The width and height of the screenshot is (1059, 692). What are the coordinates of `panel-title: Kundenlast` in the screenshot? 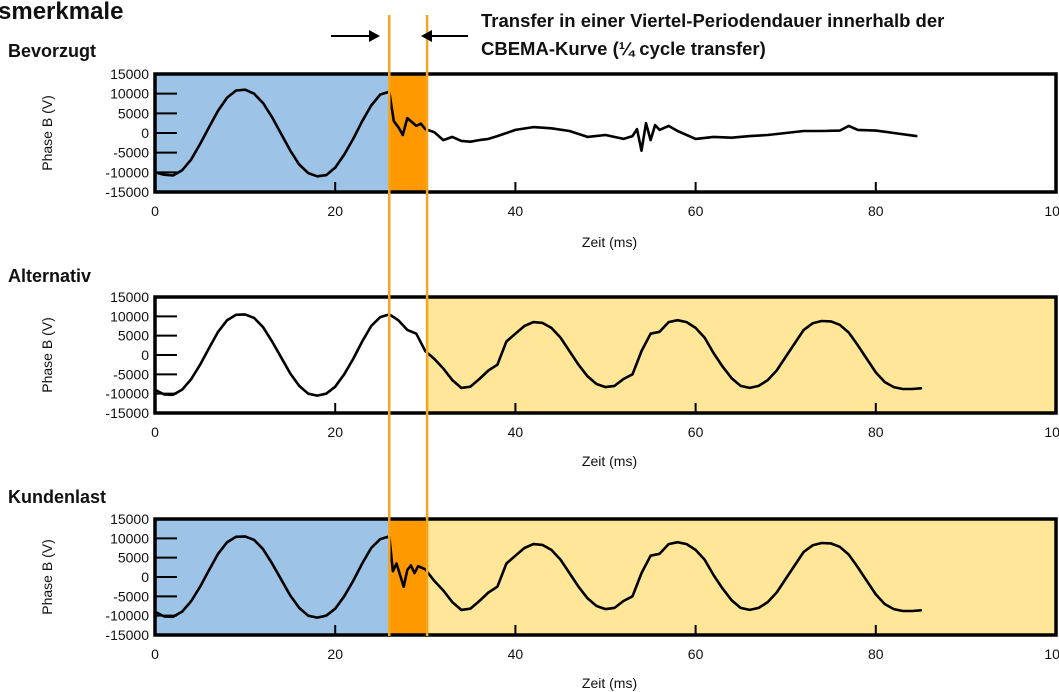 It's located at (57, 497).